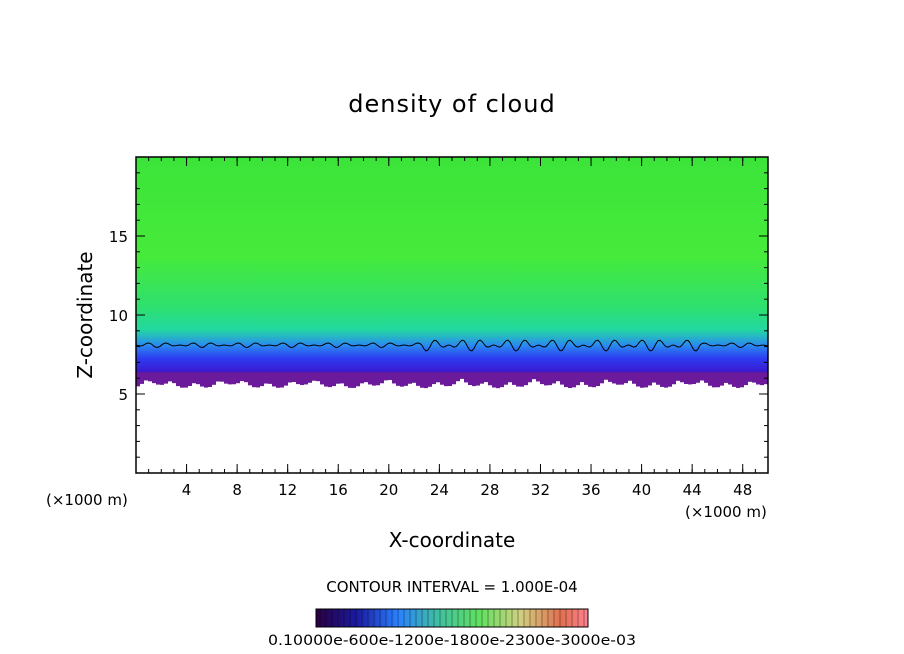 The image size is (904, 654). Describe the element at coordinates (87, 500) in the screenshot. I see `x-unit-left: (×1000 m)` at that location.